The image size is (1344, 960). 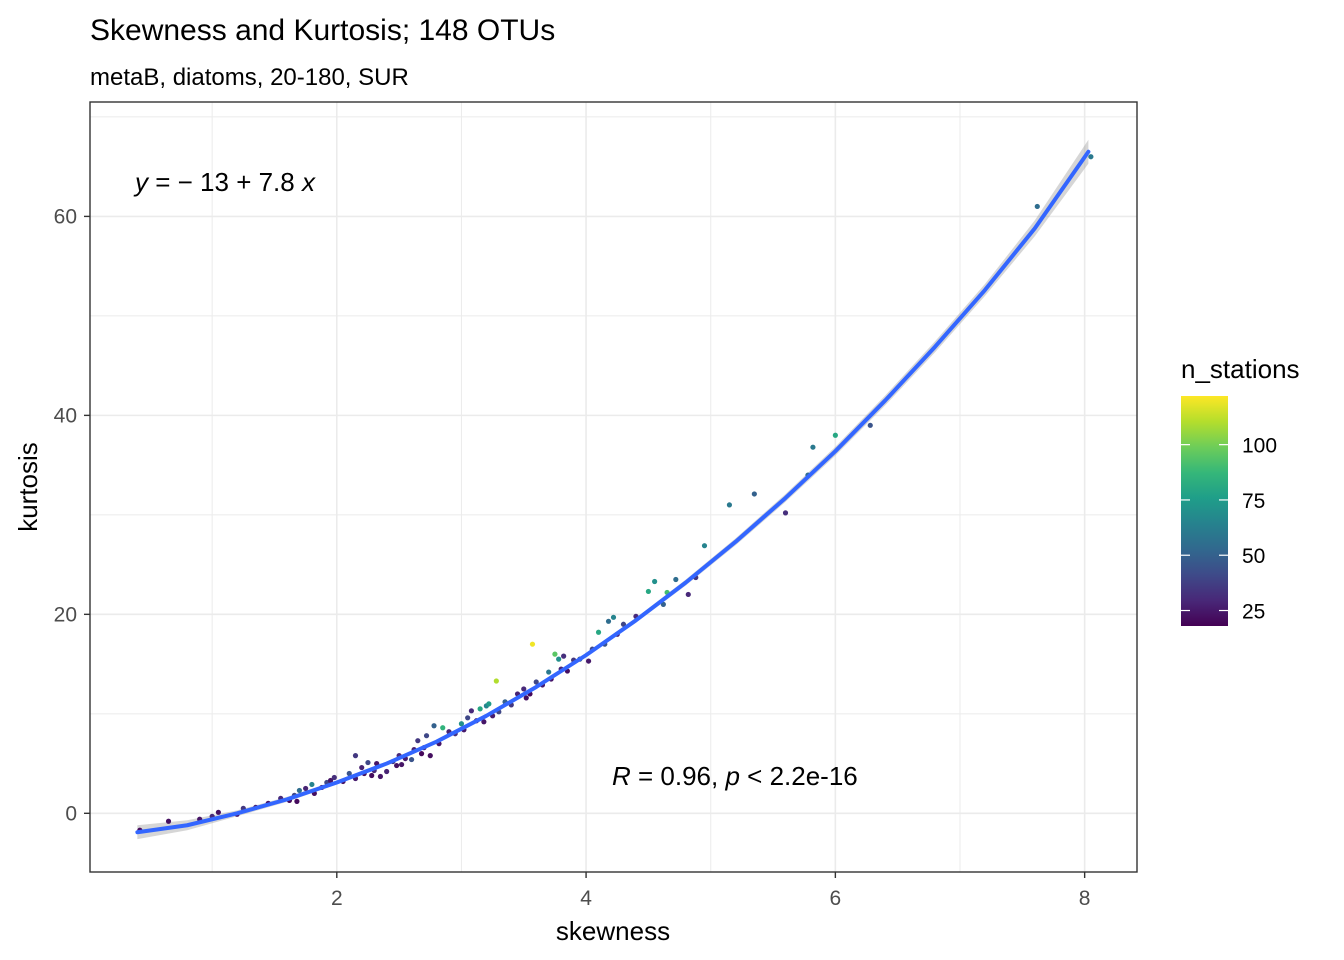 I want to click on correlation-r-symbol: R, so click(x=621, y=776).